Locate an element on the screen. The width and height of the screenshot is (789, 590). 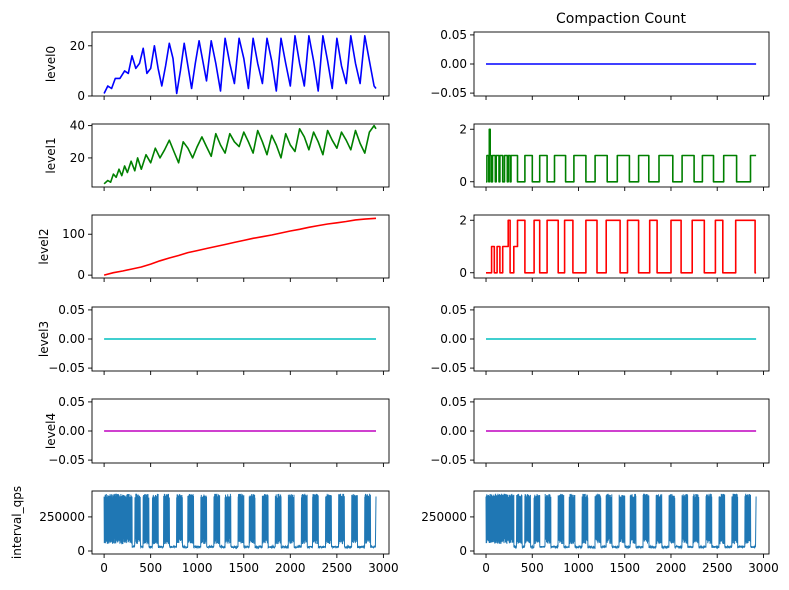
panel-level1-right: 02 is located at coordinates (614, 156).